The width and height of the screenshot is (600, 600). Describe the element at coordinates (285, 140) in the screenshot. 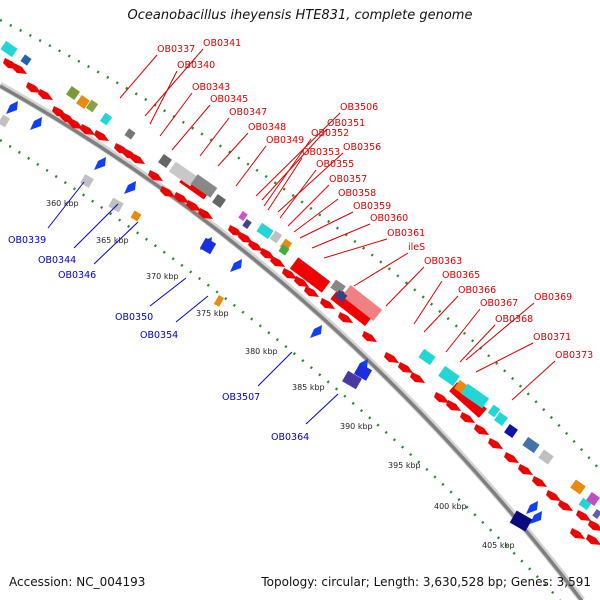

I see `forward-gene-label: OB0349` at that location.